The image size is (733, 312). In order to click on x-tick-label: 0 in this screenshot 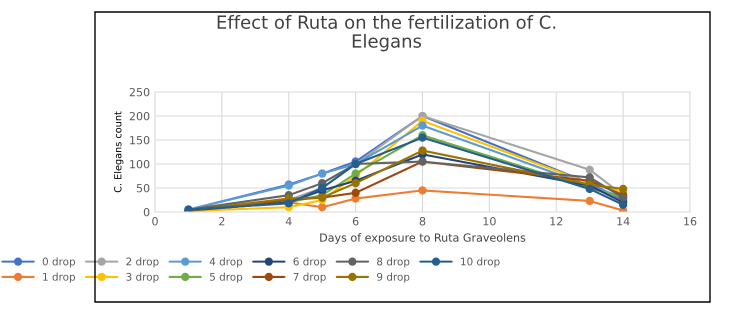, I will do `click(155, 221)`.